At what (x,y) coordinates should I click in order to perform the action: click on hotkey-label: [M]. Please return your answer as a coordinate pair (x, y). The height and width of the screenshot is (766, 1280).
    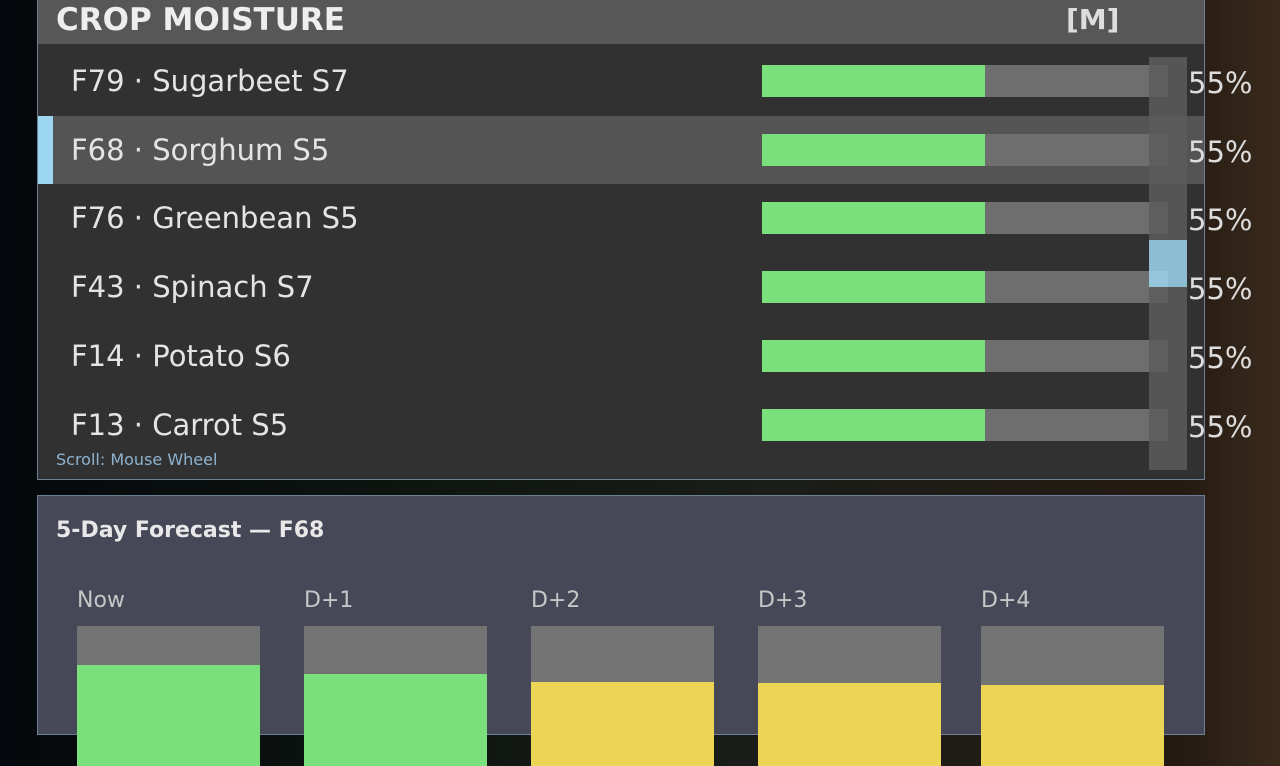
    Looking at the image, I should click on (1093, 19).